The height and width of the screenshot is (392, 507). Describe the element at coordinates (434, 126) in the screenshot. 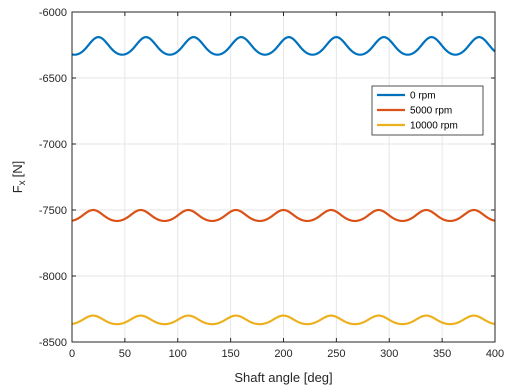

I see `legend-label: 10000 rpm` at that location.